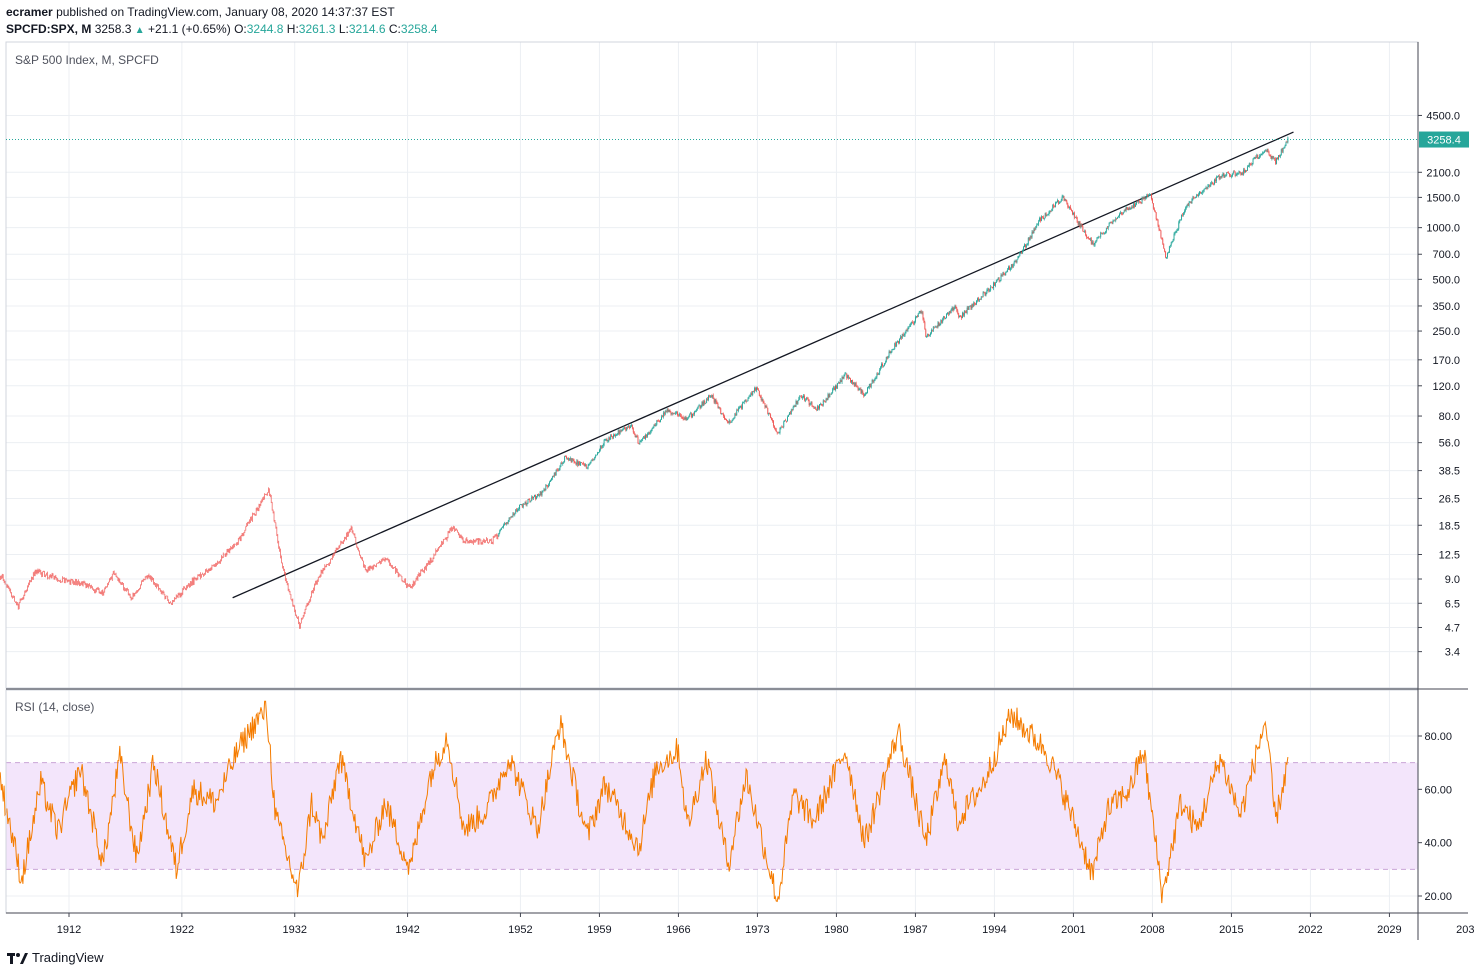  What do you see at coordinates (994, 930) in the screenshot?
I see `x-tick-label: 1994` at bounding box center [994, 930].